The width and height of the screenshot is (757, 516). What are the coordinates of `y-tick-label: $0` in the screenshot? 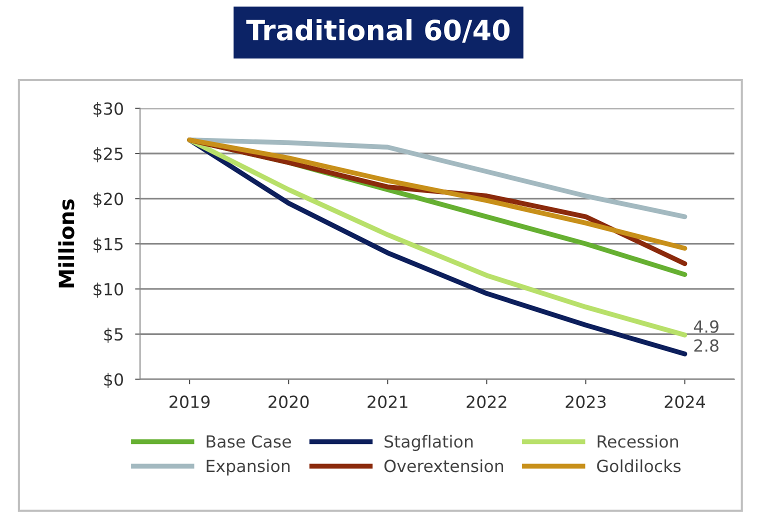 It's located at (113, 380).